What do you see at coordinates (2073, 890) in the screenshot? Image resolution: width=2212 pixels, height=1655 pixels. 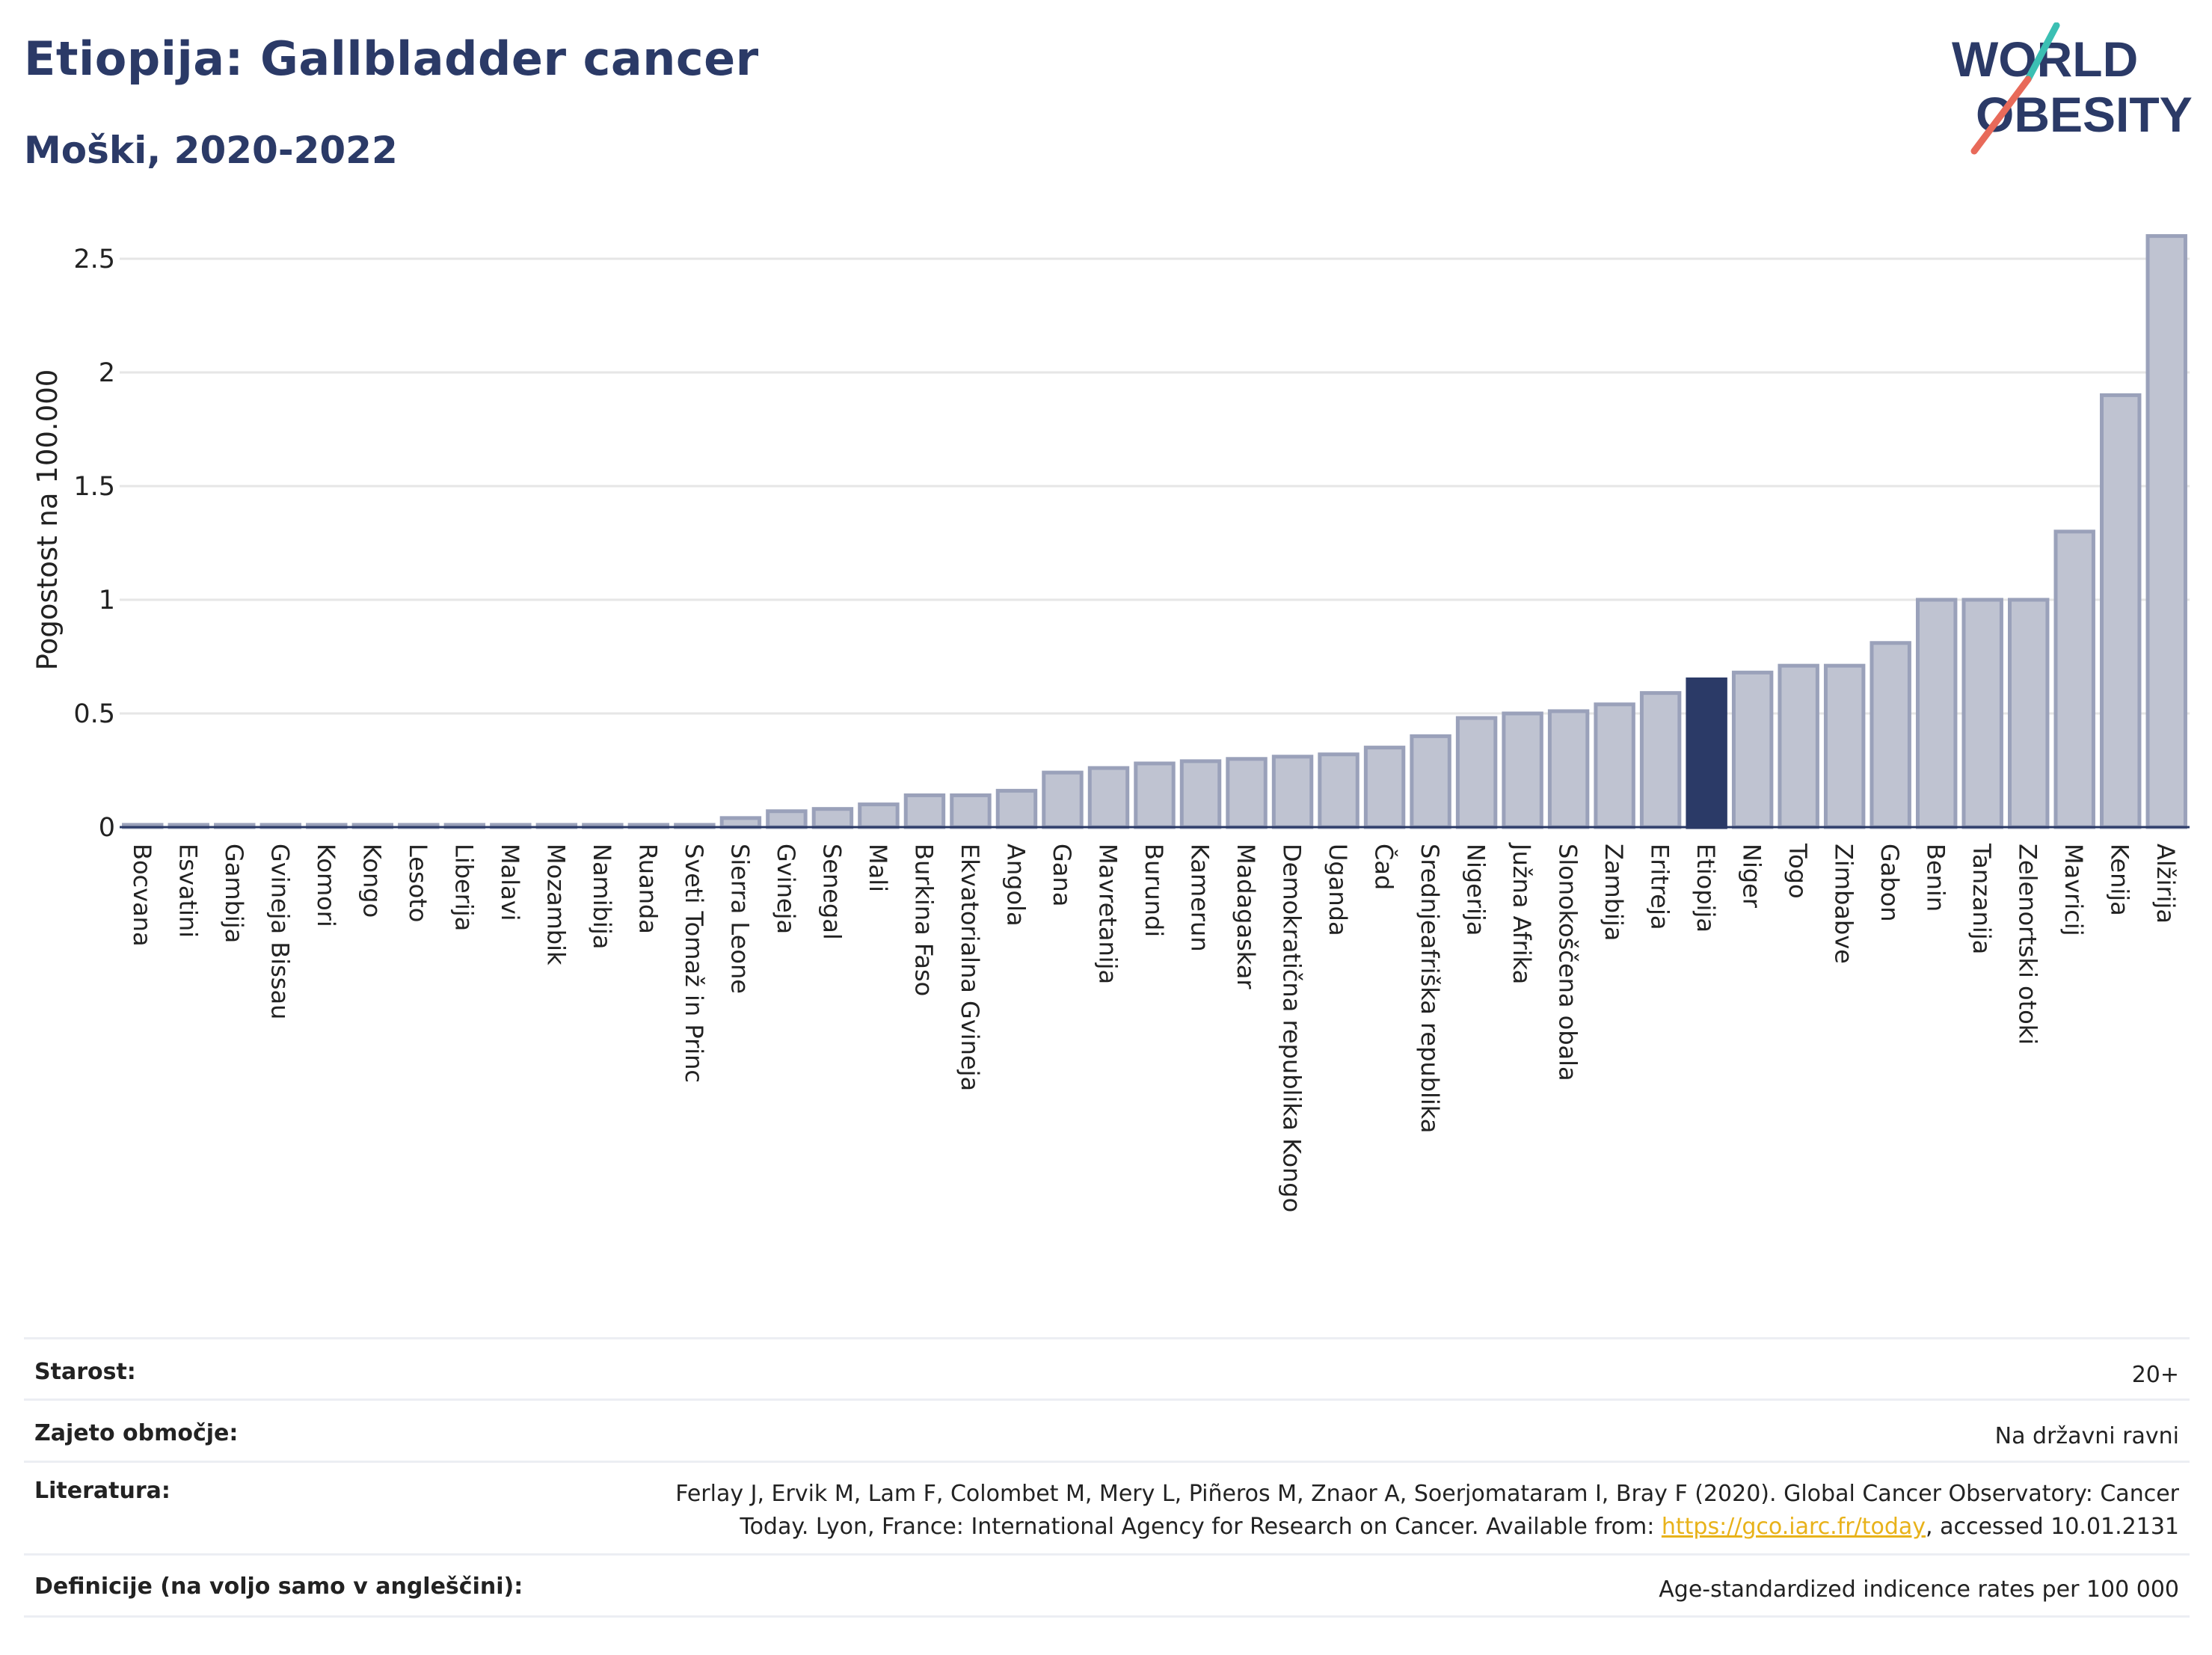 I see `x-tick-label: Mavricij` at bounding box center [2073, 890].